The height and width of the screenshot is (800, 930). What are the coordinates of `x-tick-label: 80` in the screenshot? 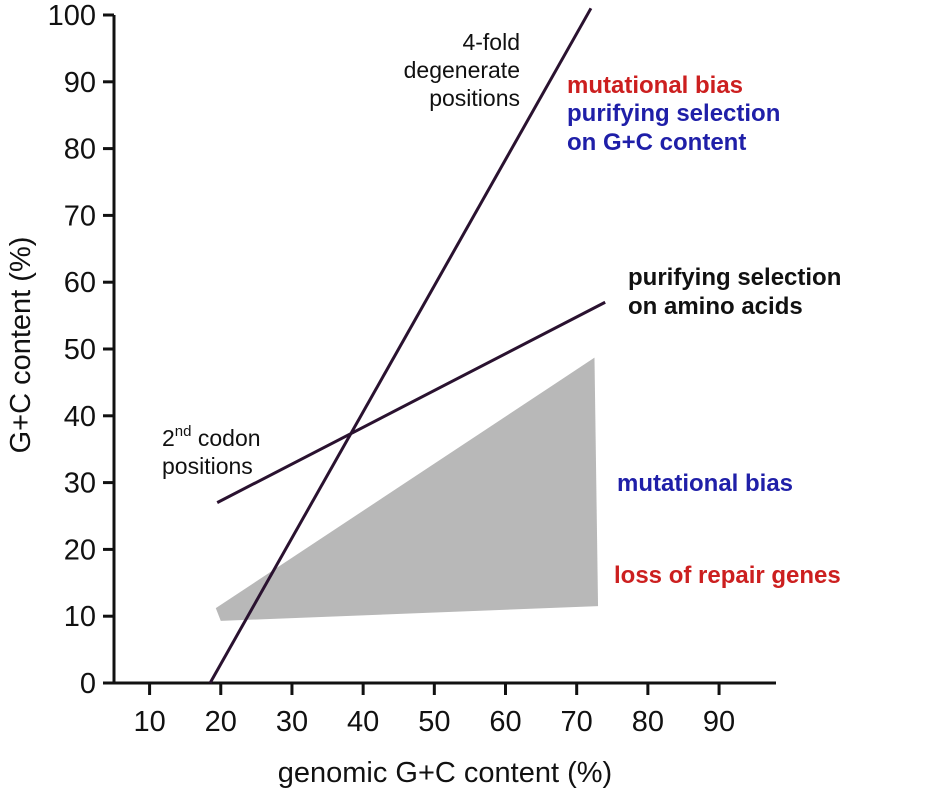 It's located at (648, 722).